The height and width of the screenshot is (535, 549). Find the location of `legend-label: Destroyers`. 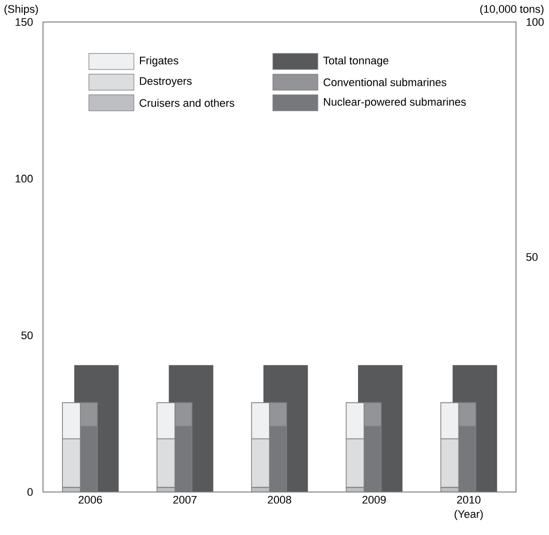

legend-label: Destroyers is located at coordinates (166, 82).